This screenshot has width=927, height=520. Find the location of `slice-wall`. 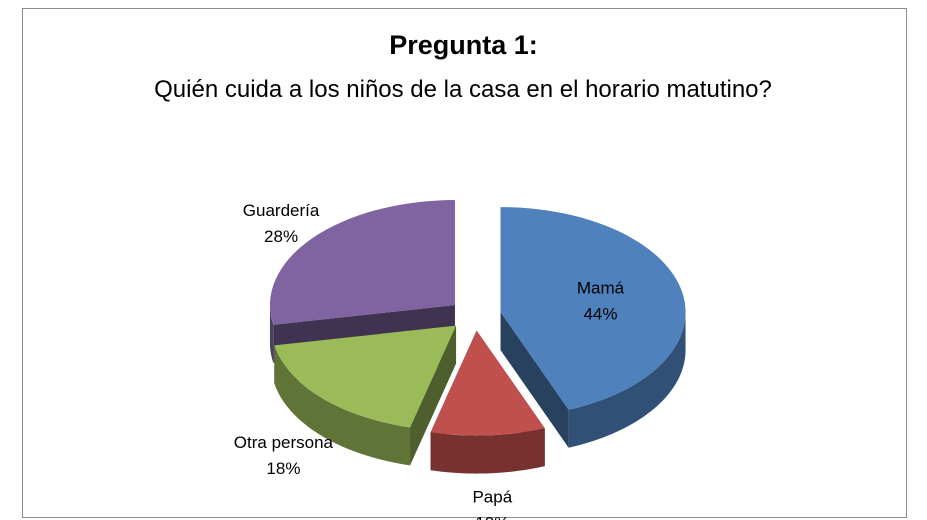

slice-wall is located at coordinates (534, 380).